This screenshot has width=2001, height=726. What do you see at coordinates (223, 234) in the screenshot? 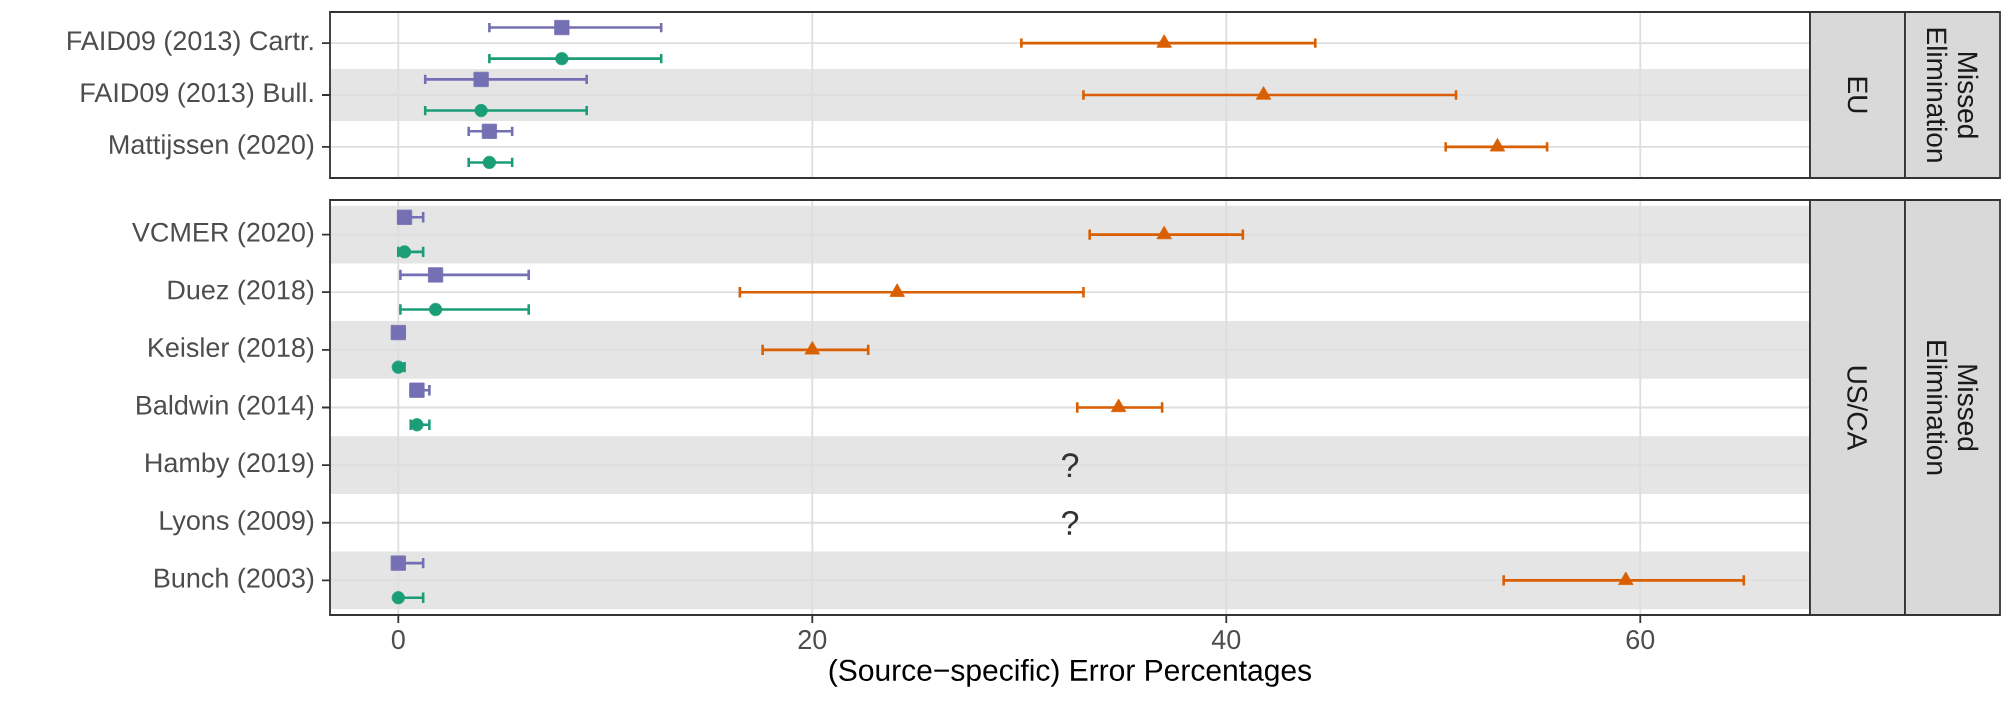
I see `y-tick-label: VCMER (2020)` at bounding box center [223, 234].